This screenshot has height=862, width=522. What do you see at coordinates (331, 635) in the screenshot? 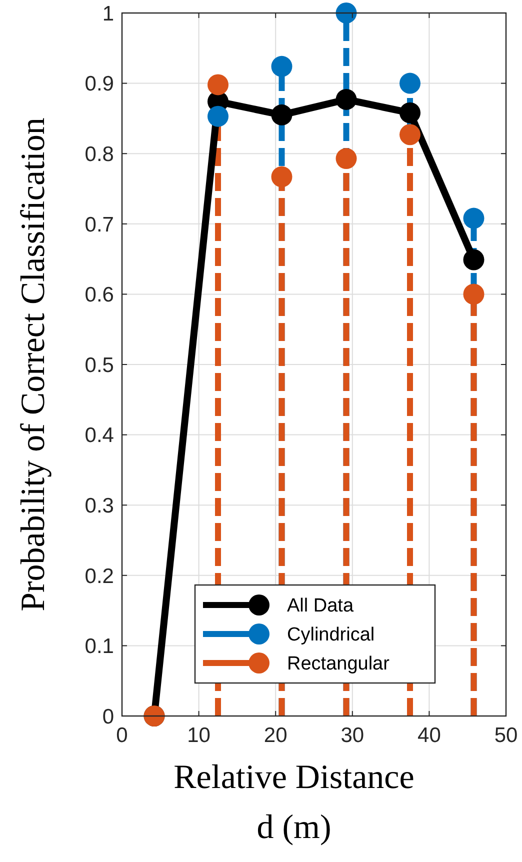
I see `legend-label: Cylindrical` at bounding box center [331, 635].